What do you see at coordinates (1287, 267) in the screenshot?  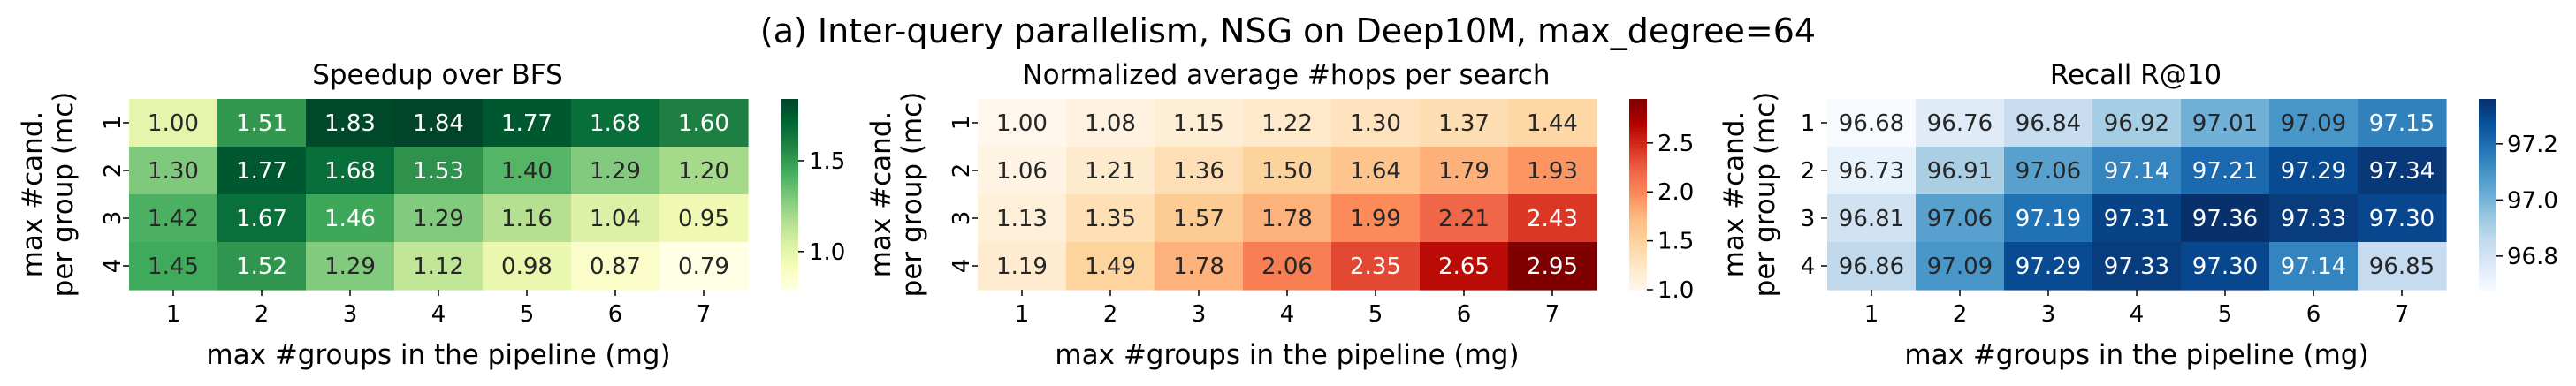 I see `cell-value-label: 2.06` at bounding box center [1287, 267].